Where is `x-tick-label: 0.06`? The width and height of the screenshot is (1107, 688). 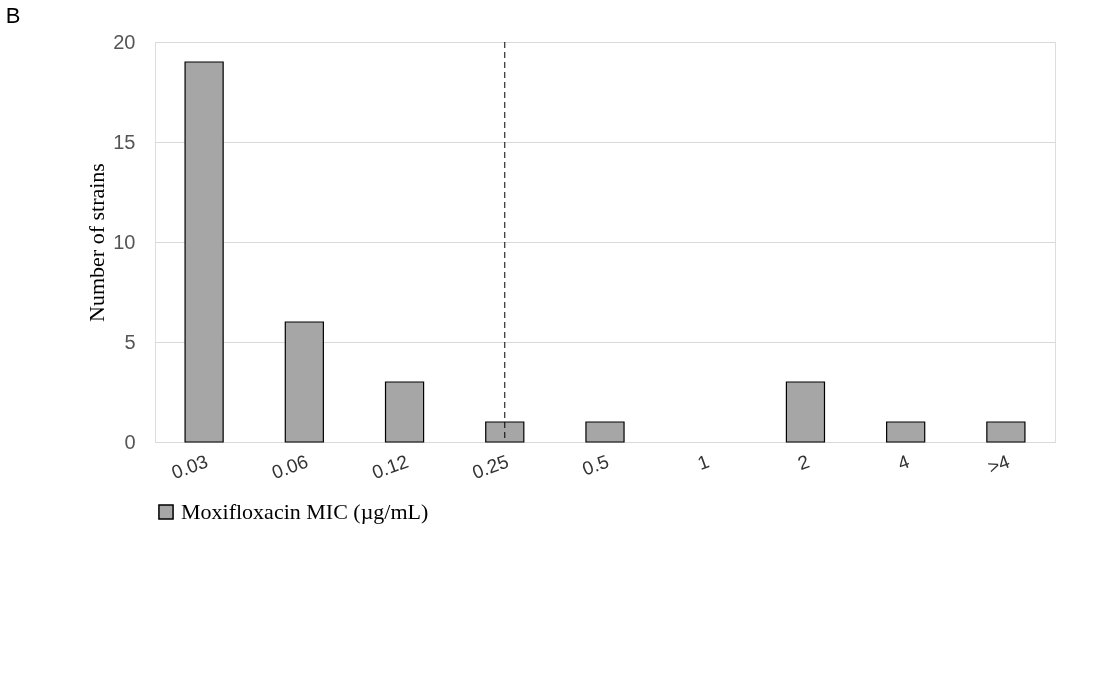 x-tick-label: 0.06 is located at coordinates (289, 466).